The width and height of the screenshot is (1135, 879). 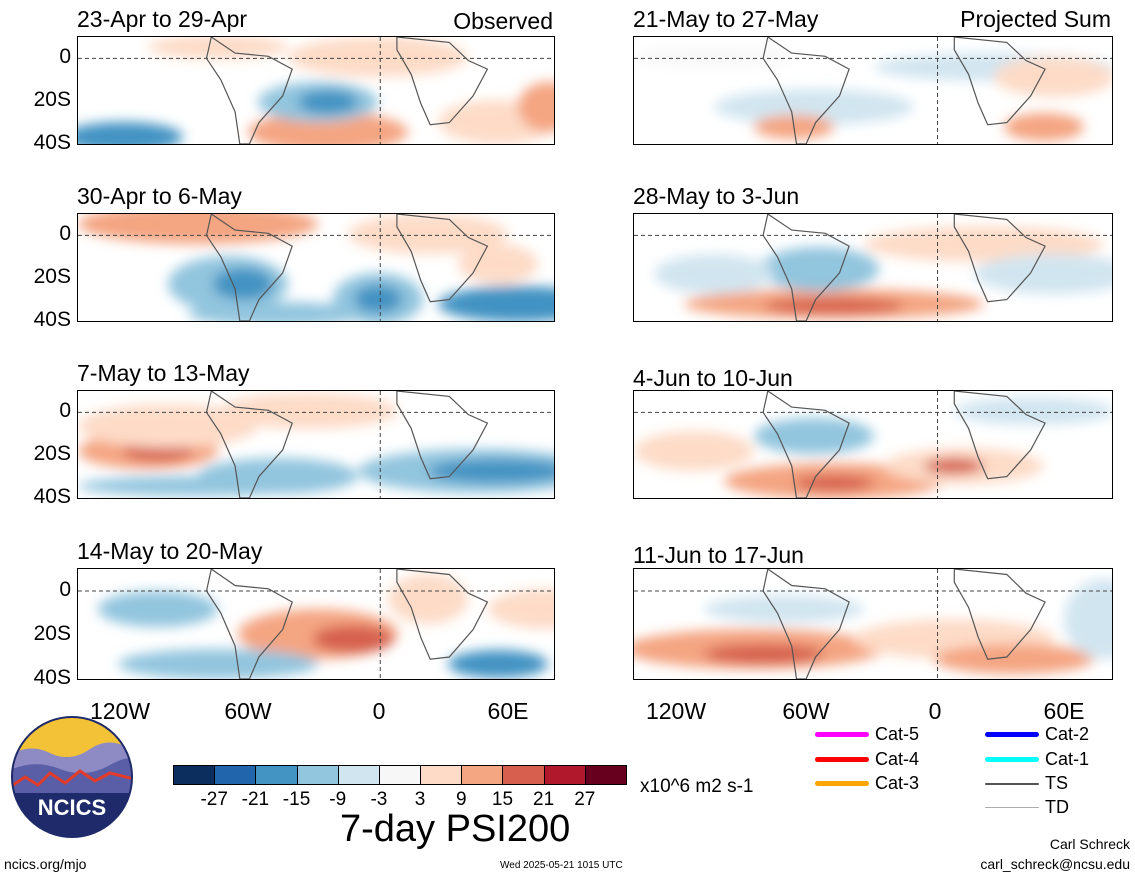 What do you see at coordinates (1057, 807) in the screenshot?
I see `legend-label: TD` at bounding box center [1057, 807].